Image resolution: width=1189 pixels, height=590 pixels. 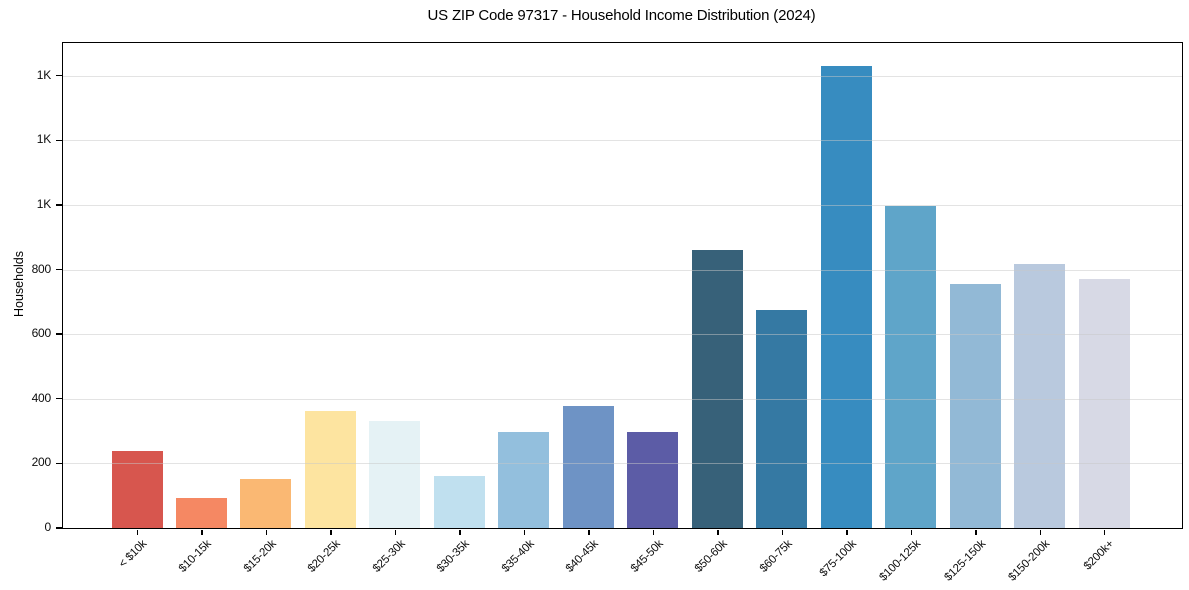 I want to click on x-tick-label: $150-200k, so click(x=1029, y=561).